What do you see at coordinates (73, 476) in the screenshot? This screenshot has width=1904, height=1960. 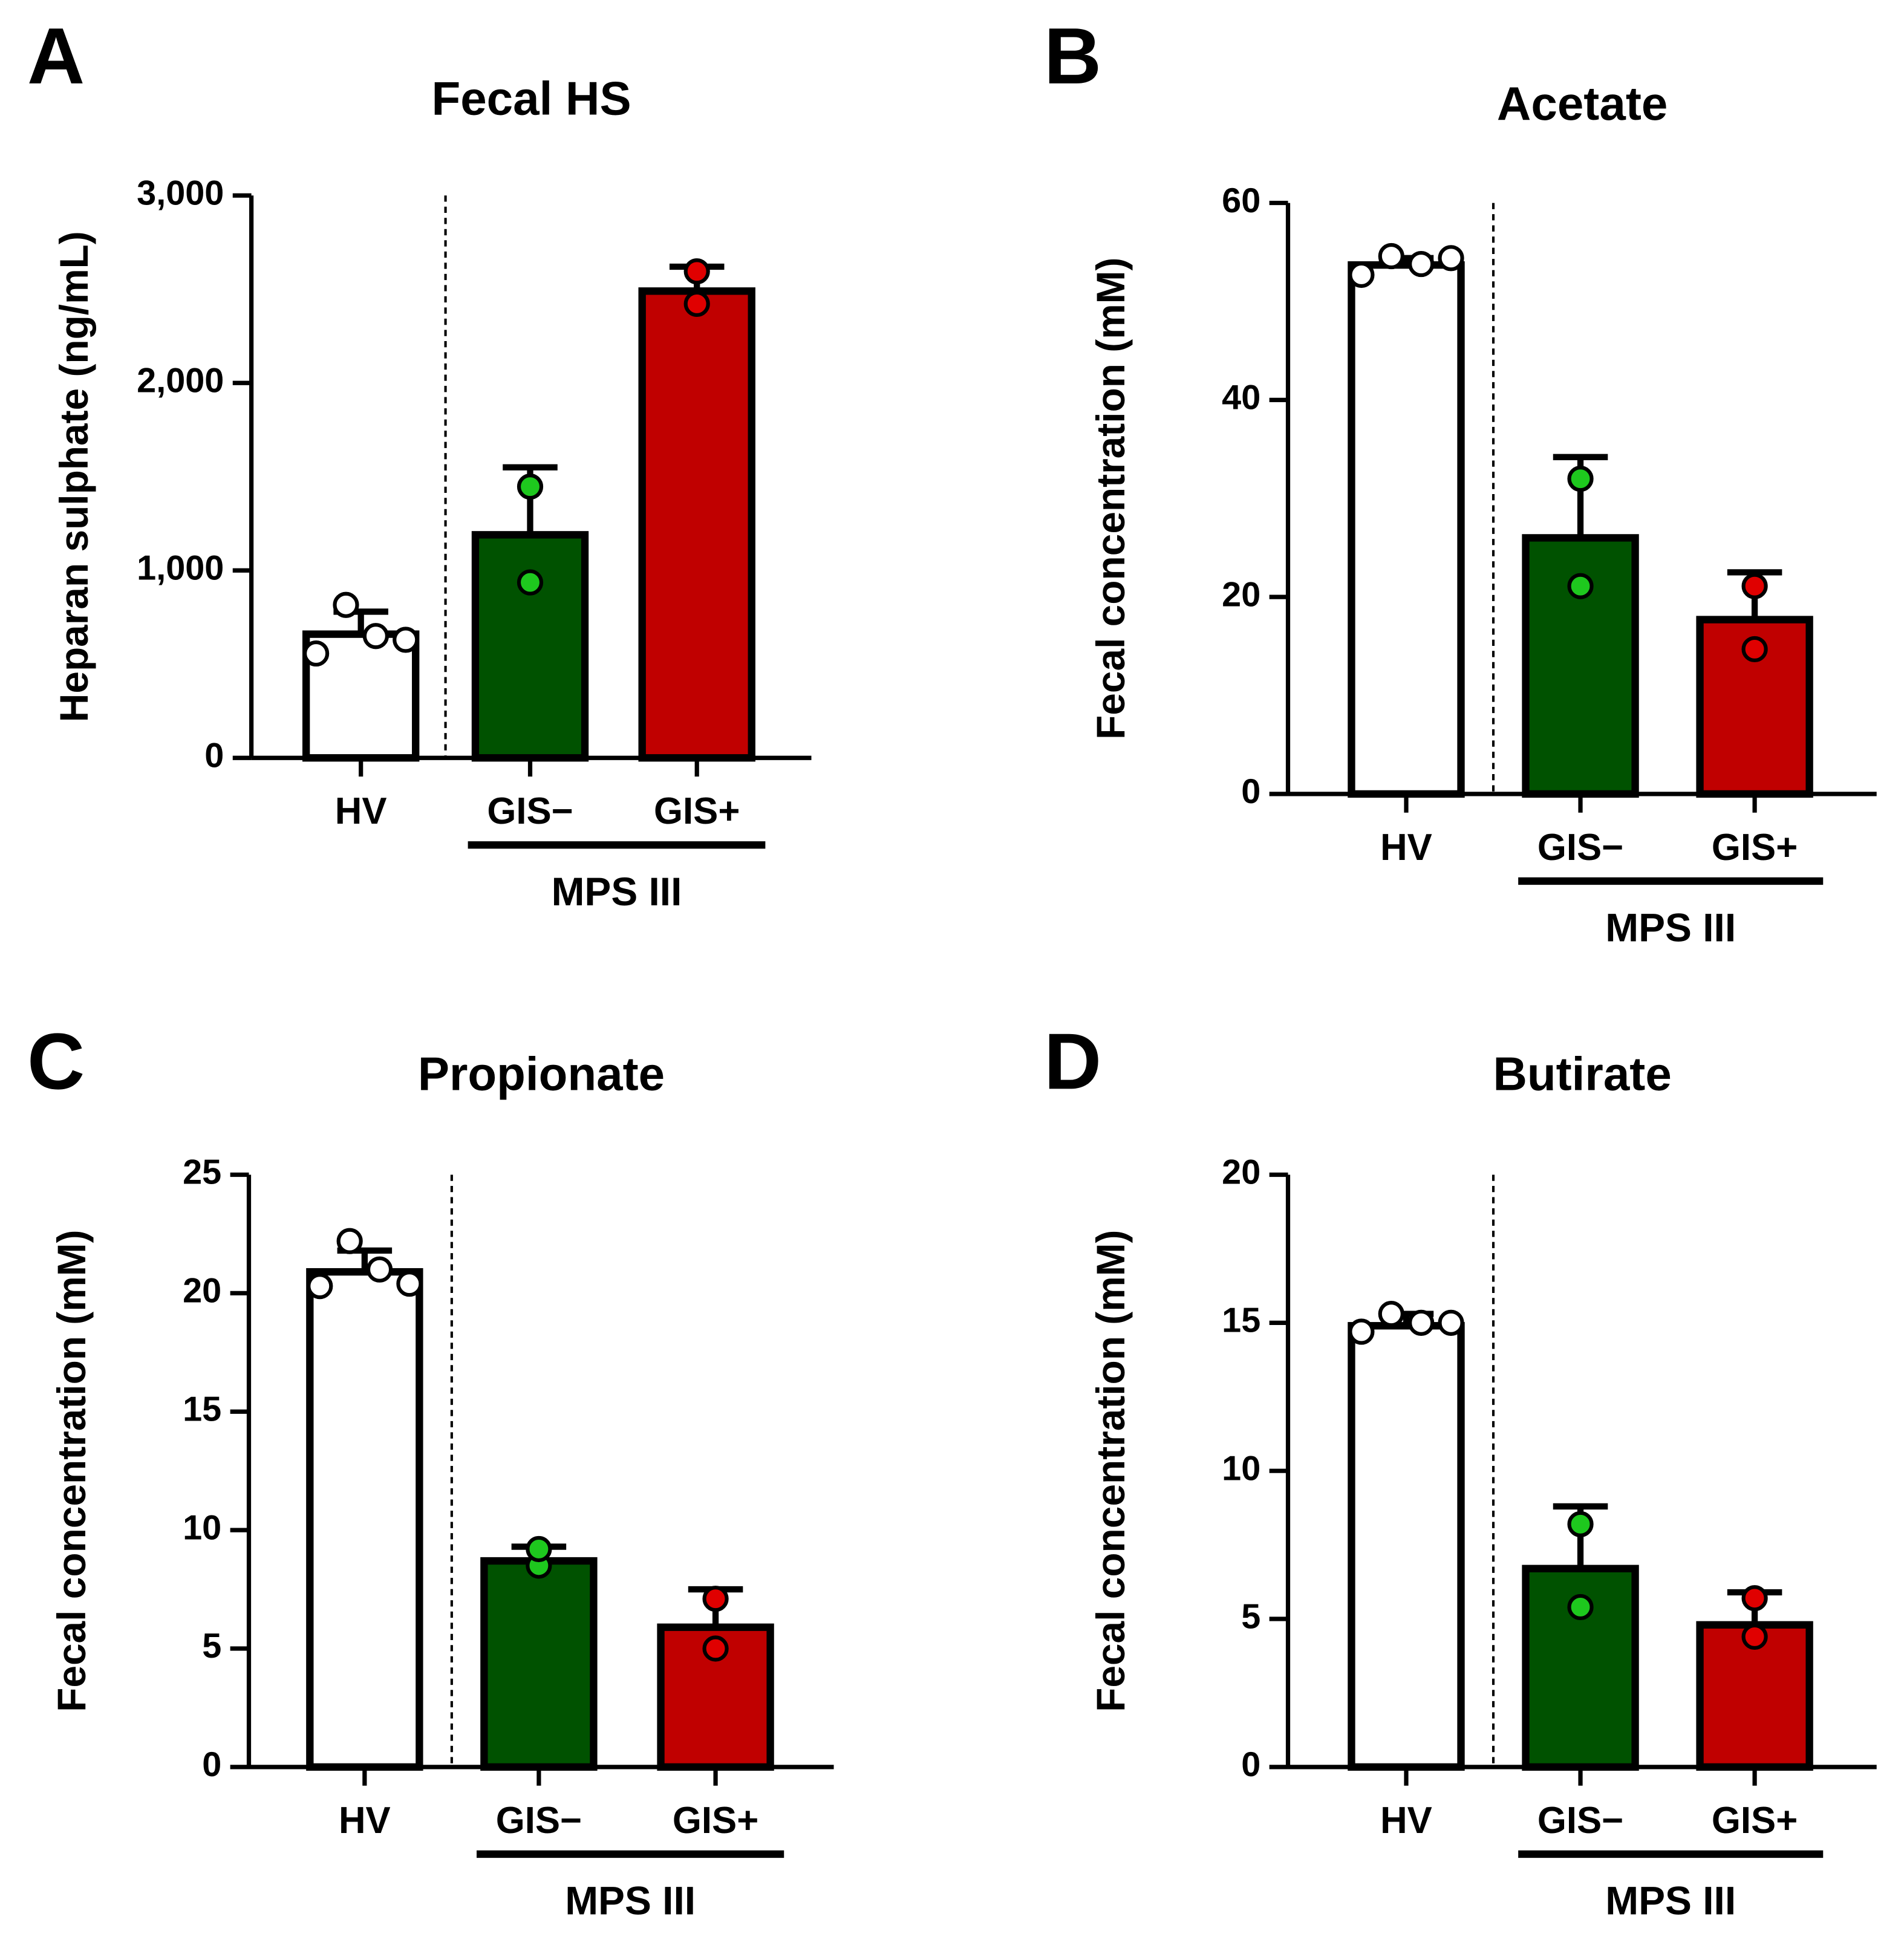 I see `y-axis-label: Heparan sulphate (ng/mL)` at bounding box center [73, 476].